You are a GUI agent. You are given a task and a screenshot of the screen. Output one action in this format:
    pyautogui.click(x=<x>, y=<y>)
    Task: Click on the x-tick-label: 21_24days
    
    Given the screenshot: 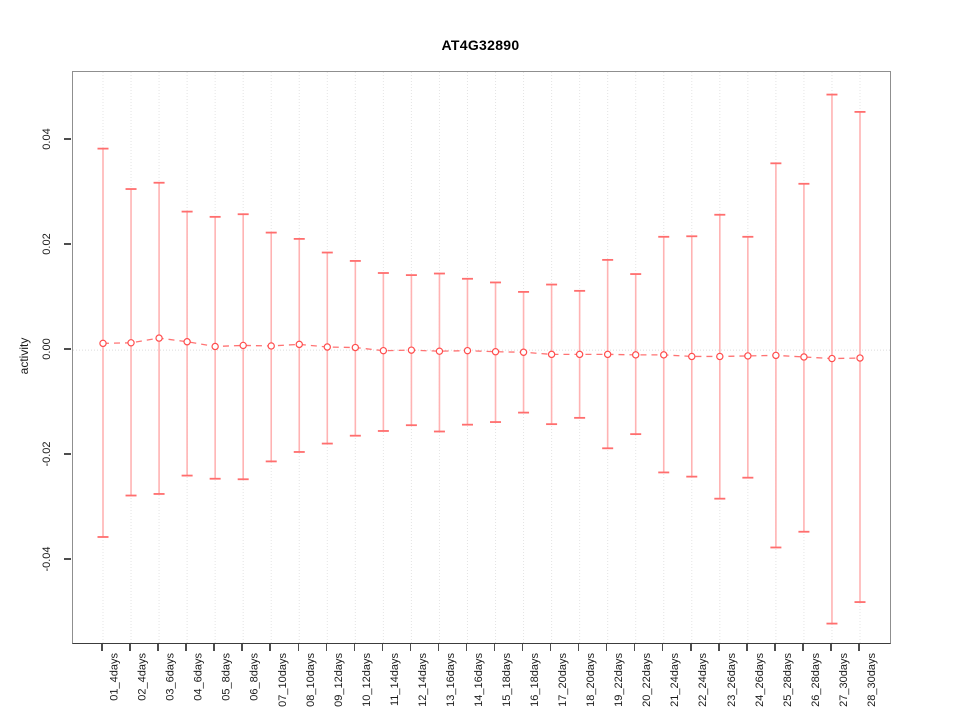 What is the action you would take?
    pyautogui.click(x=675, y=680)
    